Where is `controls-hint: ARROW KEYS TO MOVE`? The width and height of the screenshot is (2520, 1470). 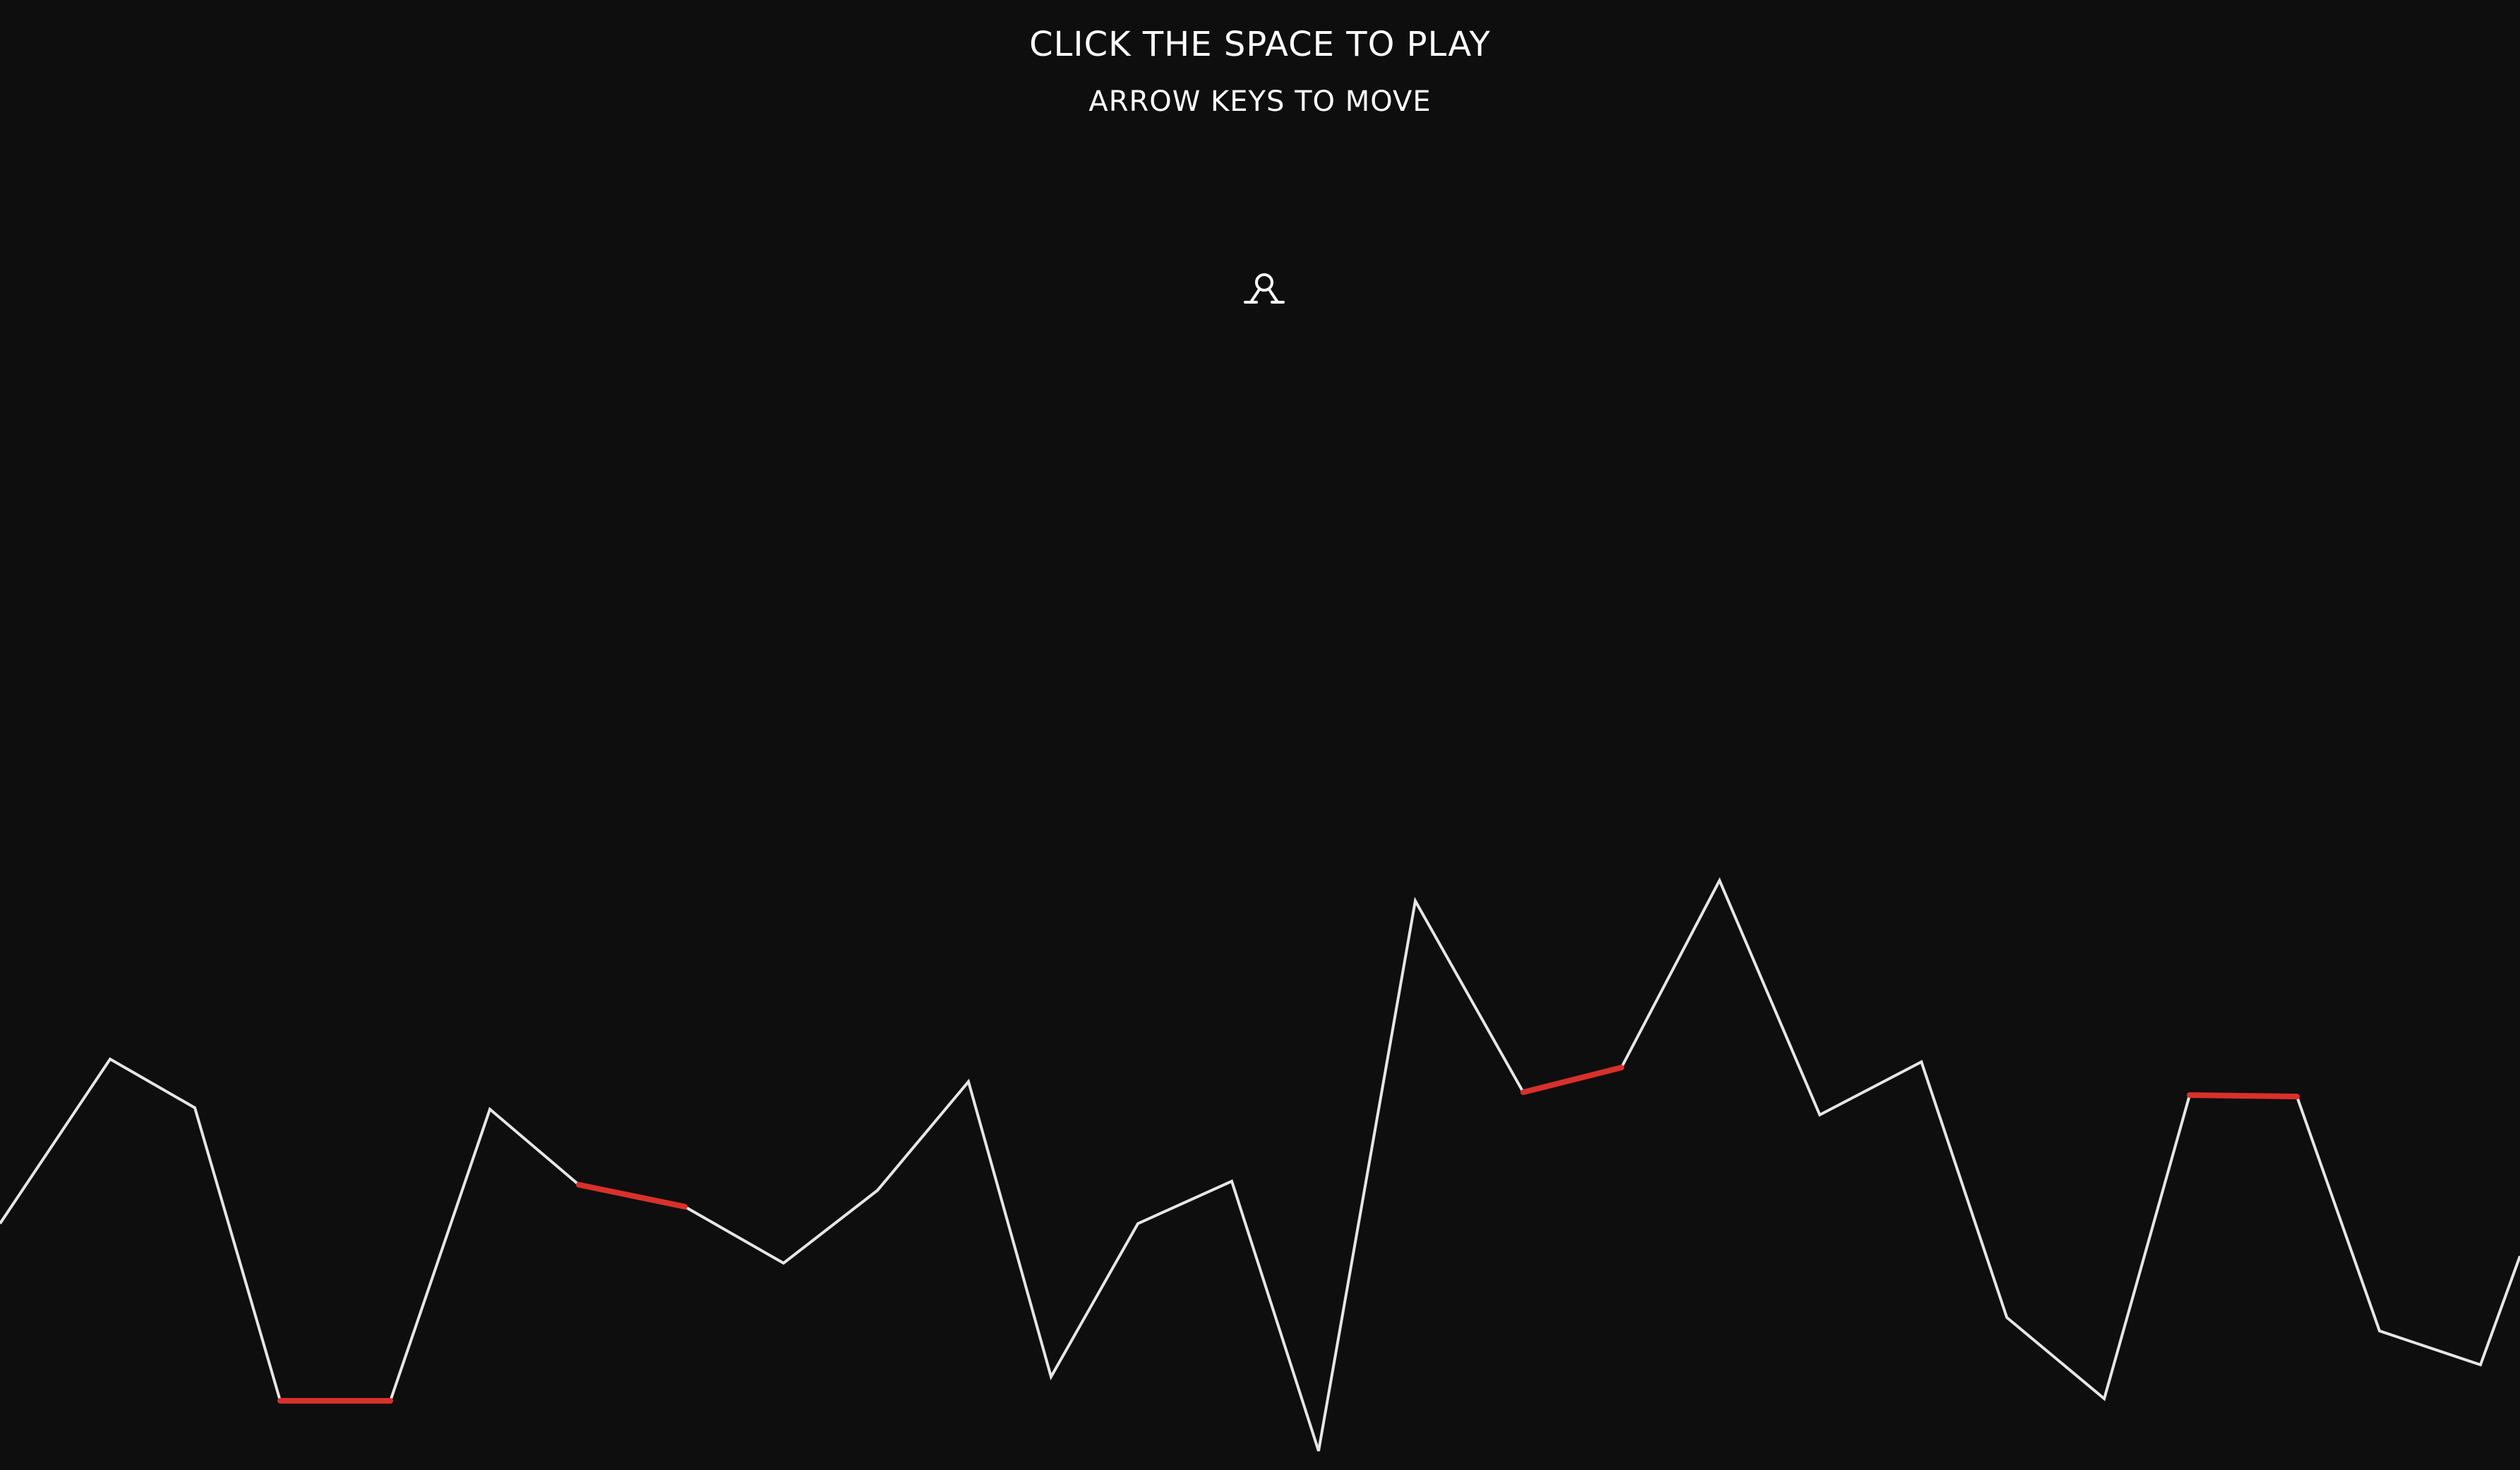
controls-hint: ARROW KEYS TO MOVE is located at coordinates (1260, 101).